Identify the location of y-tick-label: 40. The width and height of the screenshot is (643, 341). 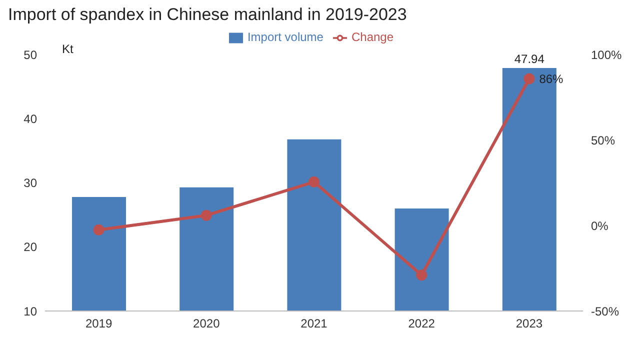
(31, 119).